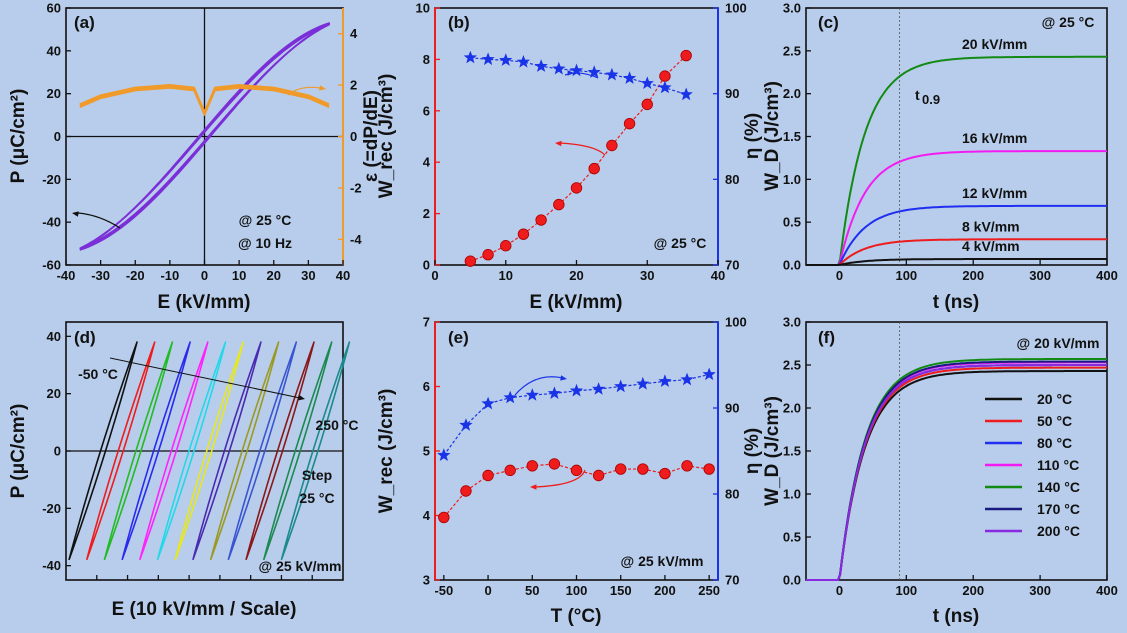  I want to click on plot-frame, so click(576, 136).